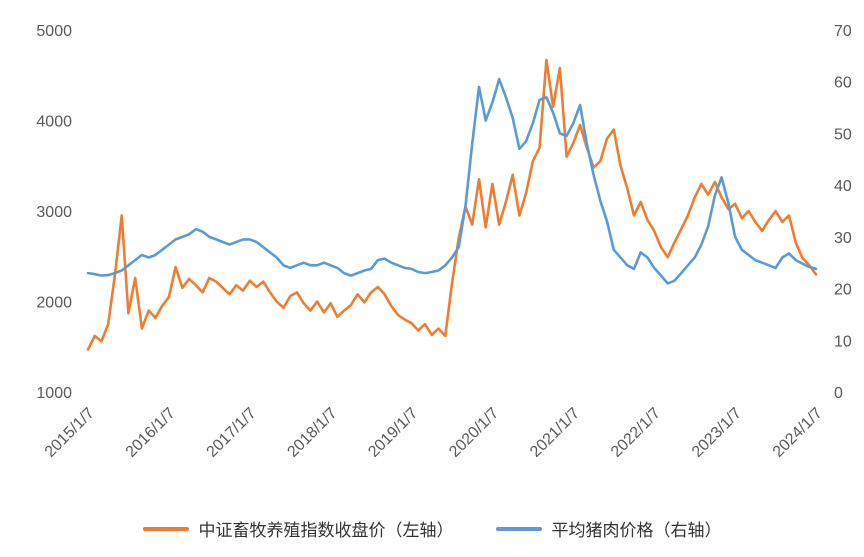 Image resolution: width=864 pixels, height=557 pixels. I want to click on svg-text: 2018/1/7, so click(312, 433).